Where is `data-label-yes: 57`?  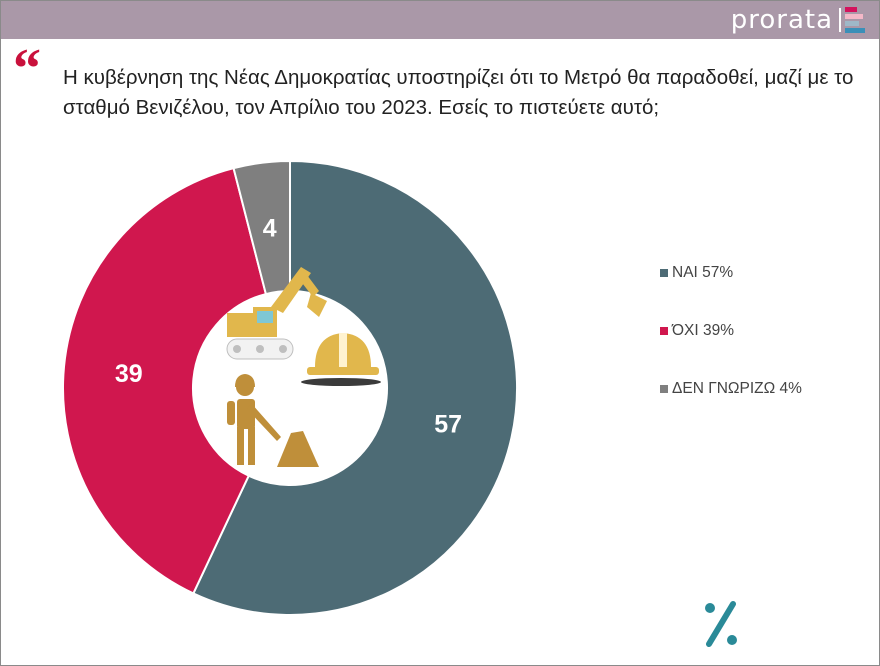 data-label-yes: 57 is located at coordinates (448, 424).